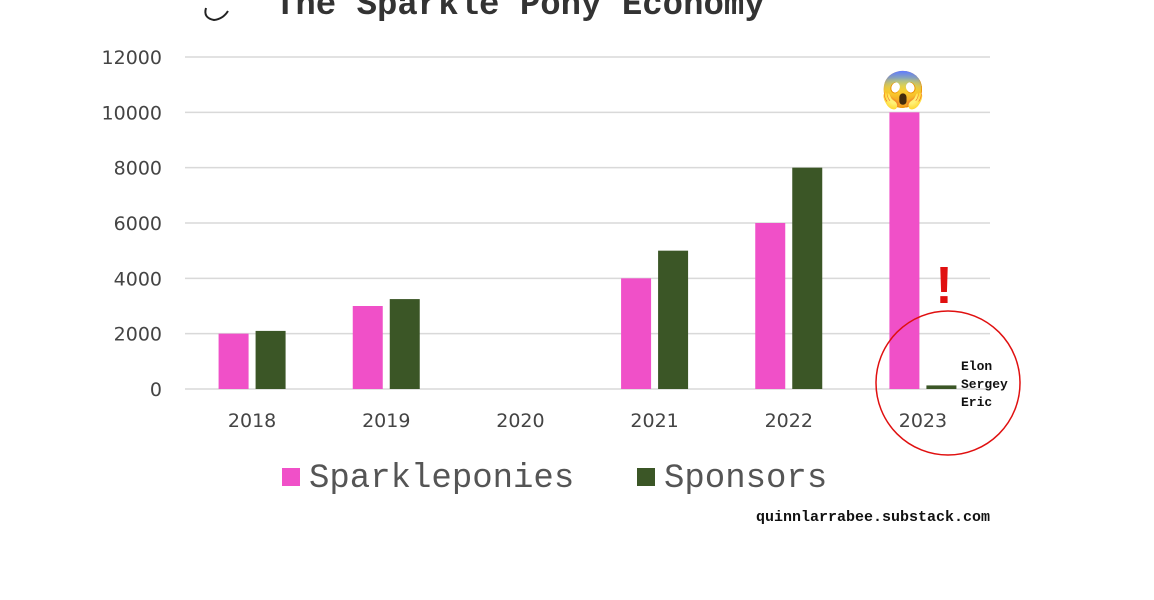 The width and height of the screenshot is (1154, 600). I want to click on bar-sparkleponies-2018, so click(233, 361).